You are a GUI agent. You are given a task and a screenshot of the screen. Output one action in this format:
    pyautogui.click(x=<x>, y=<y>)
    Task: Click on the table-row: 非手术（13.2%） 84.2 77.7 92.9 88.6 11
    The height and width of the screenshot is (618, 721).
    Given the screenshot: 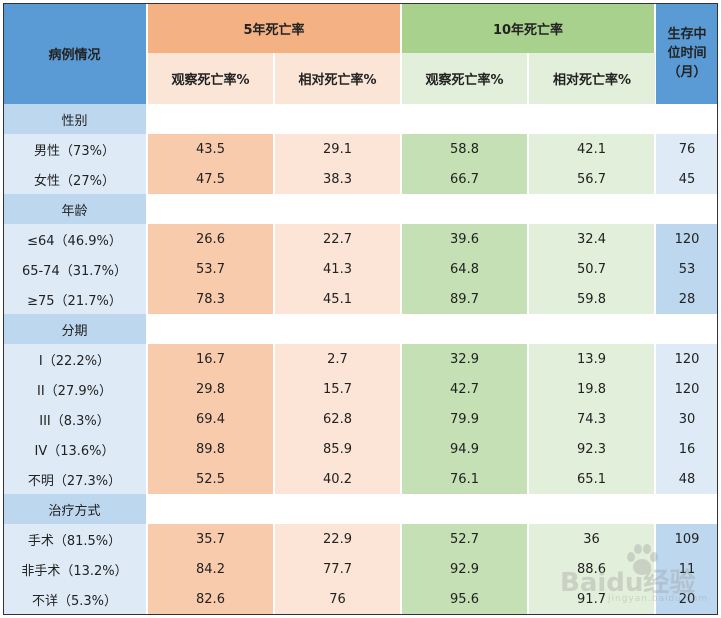 What is the action you would take?
    pyautogui.click(x=361, y=569)
    